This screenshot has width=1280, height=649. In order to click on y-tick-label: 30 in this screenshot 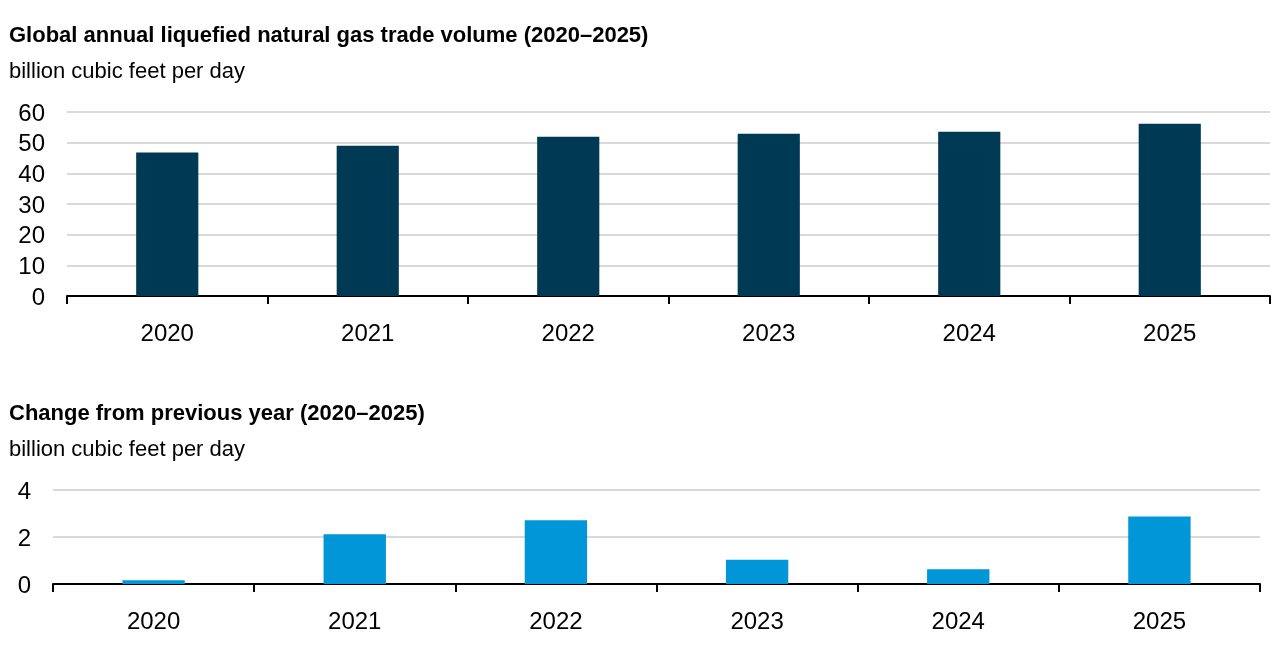, I will do `click(31, 204)`.